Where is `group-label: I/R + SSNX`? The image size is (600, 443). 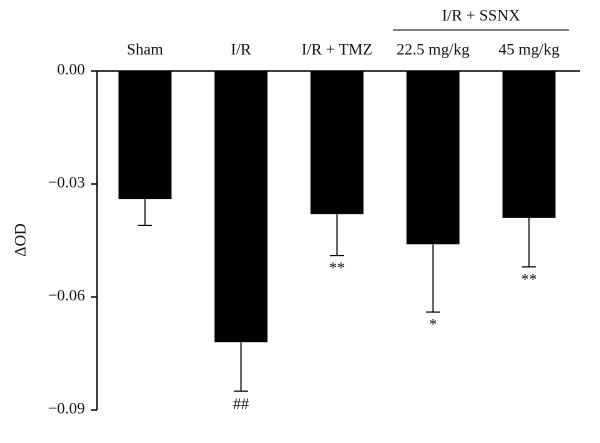
group-label: I/R + SSNX is located at coordinates (481, 16).